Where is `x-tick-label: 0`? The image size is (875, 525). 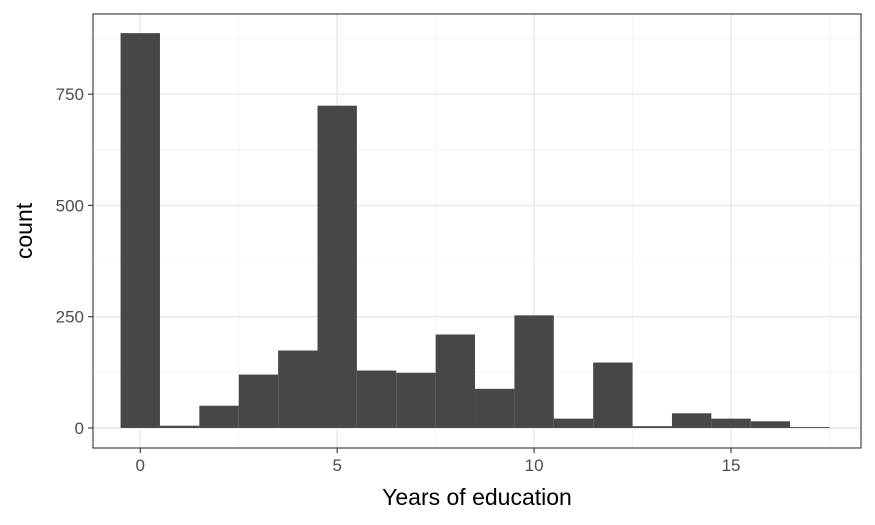
x-tick-label: 0 is located at coordinates (140, 465).